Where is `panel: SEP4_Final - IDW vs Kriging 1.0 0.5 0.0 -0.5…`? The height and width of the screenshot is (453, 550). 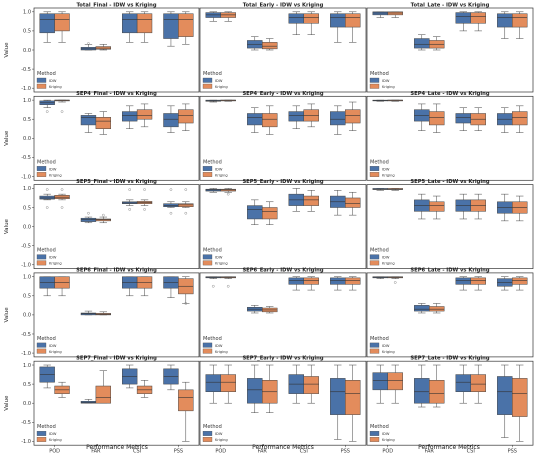
panel: SEP4_Final - IDW vs Kriging 1.0 0.5 0.0 -0.5… is located at coordinates (102, 136).